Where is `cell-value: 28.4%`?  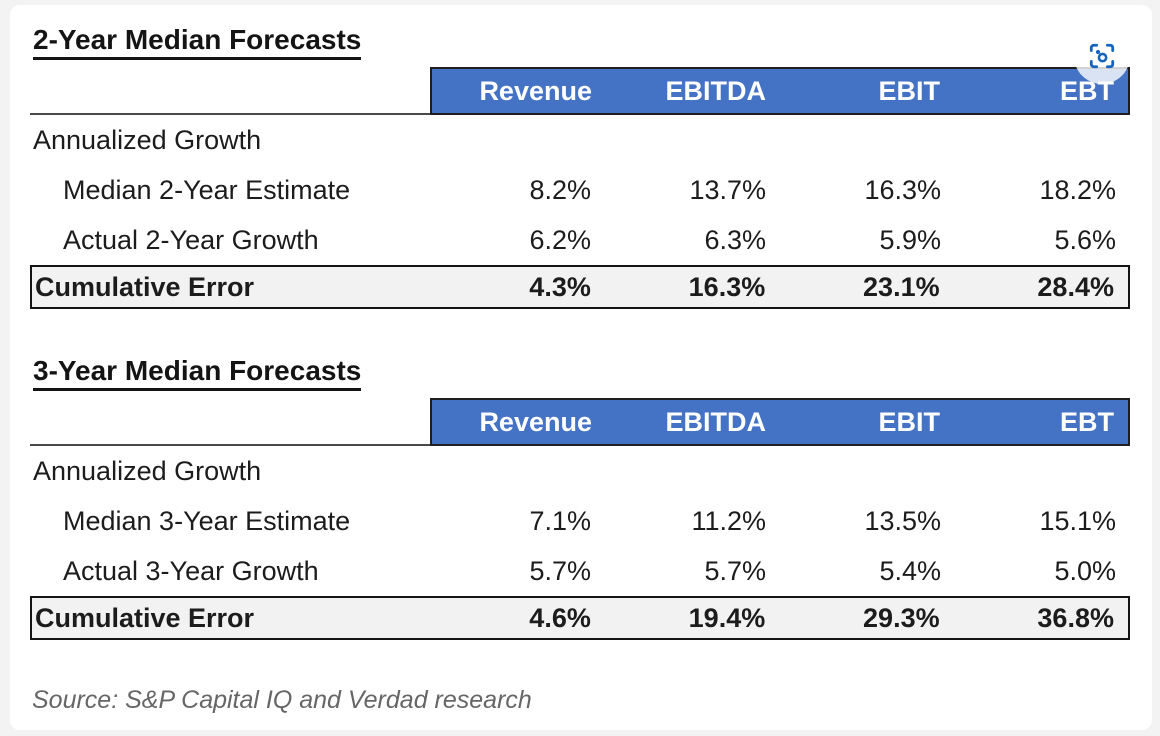 cell-value: 28.4% is located at coordinates (1075, 286).